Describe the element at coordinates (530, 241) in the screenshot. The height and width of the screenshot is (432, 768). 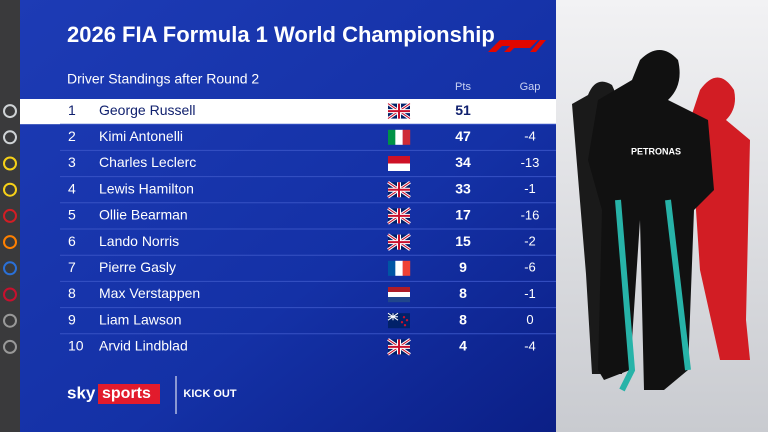
I see `gap: -2` at that location.